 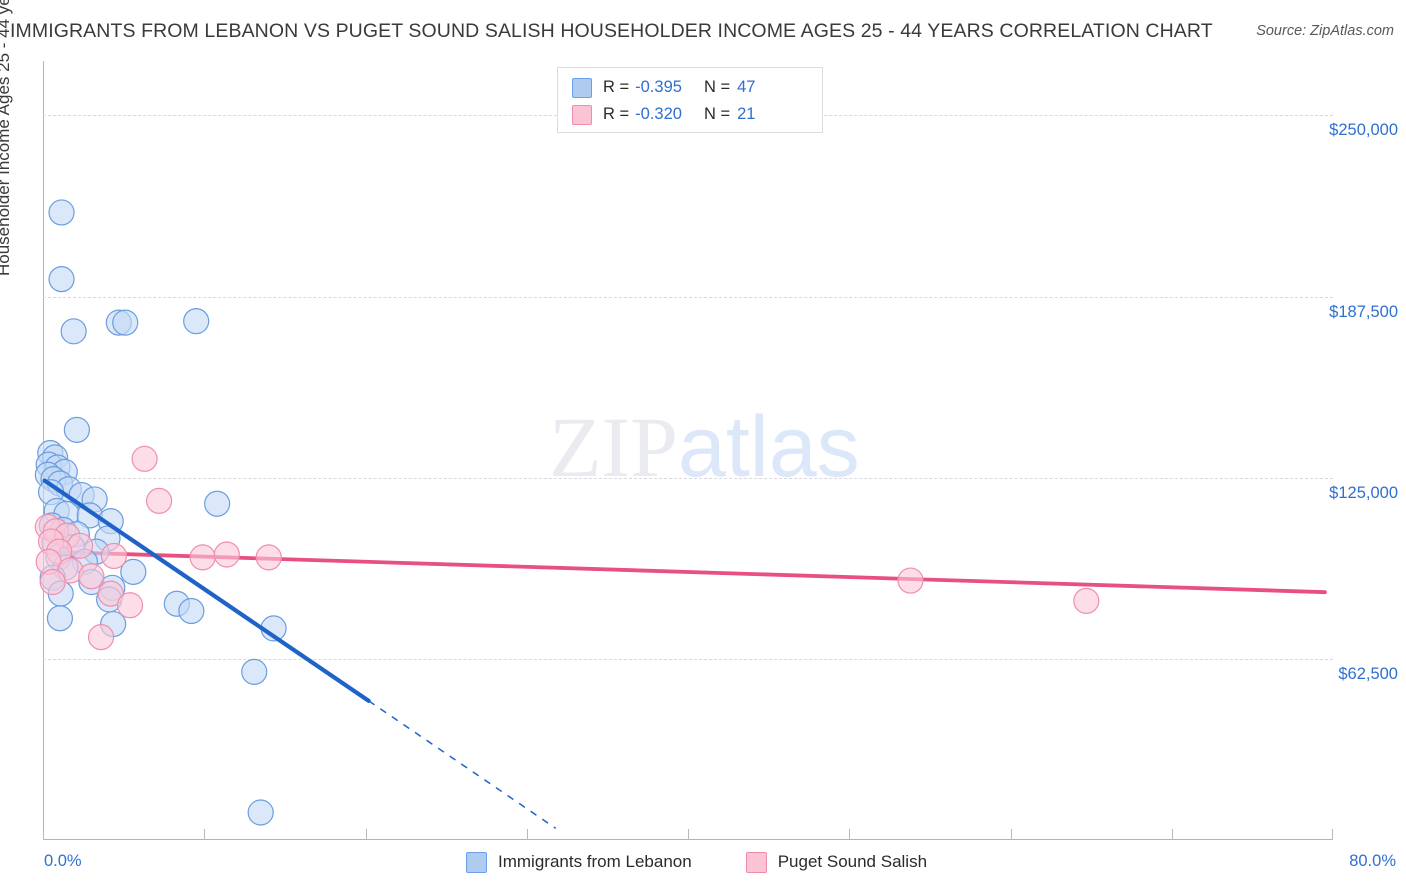 I want to click on legend-swatch-puget-sound-salish-icon, so click(x=756, y=862).